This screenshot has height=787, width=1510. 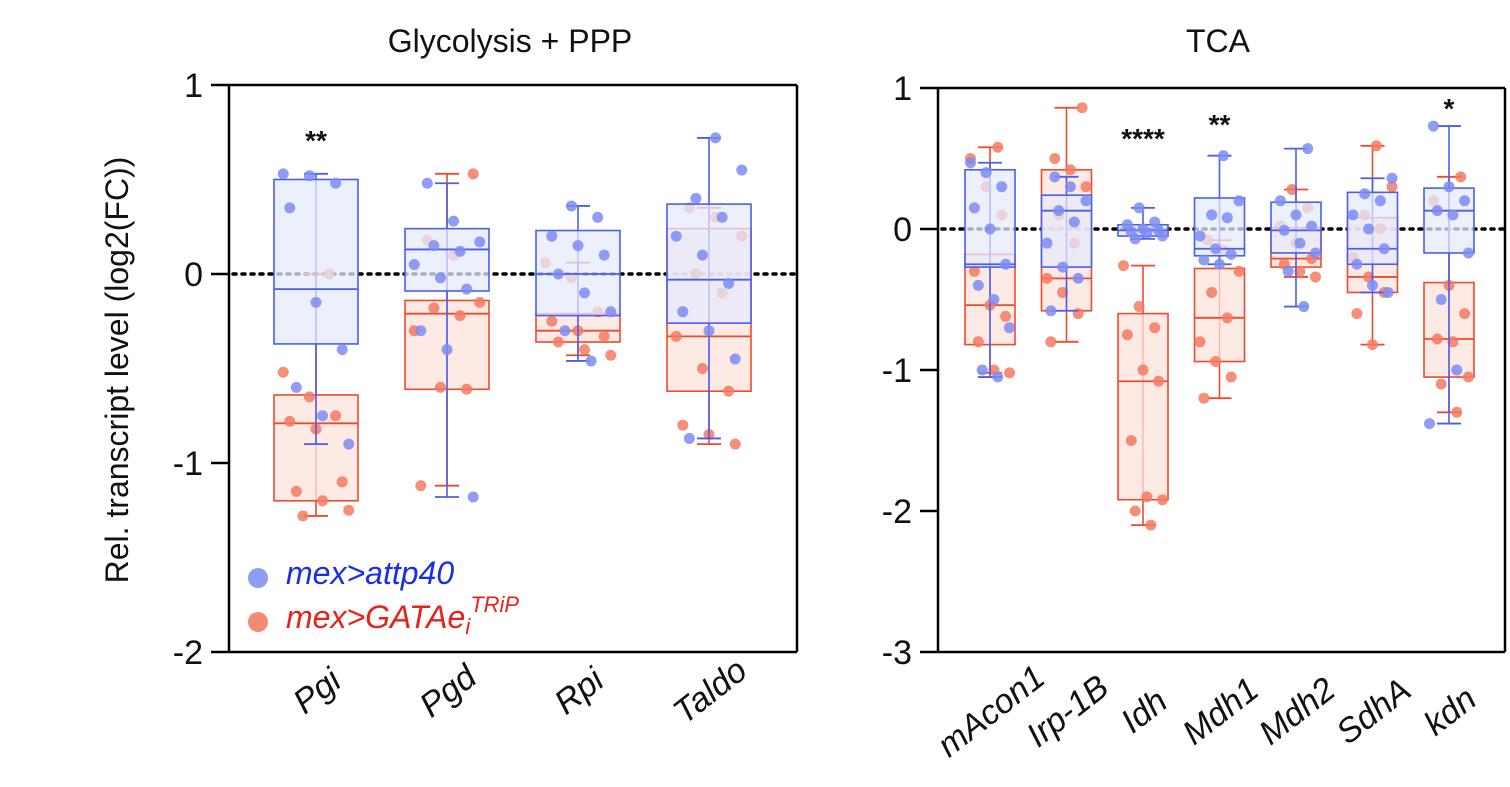 I want to click on x-tick-label-Mdh1: Mdh1, so click(x=1221, y=711).